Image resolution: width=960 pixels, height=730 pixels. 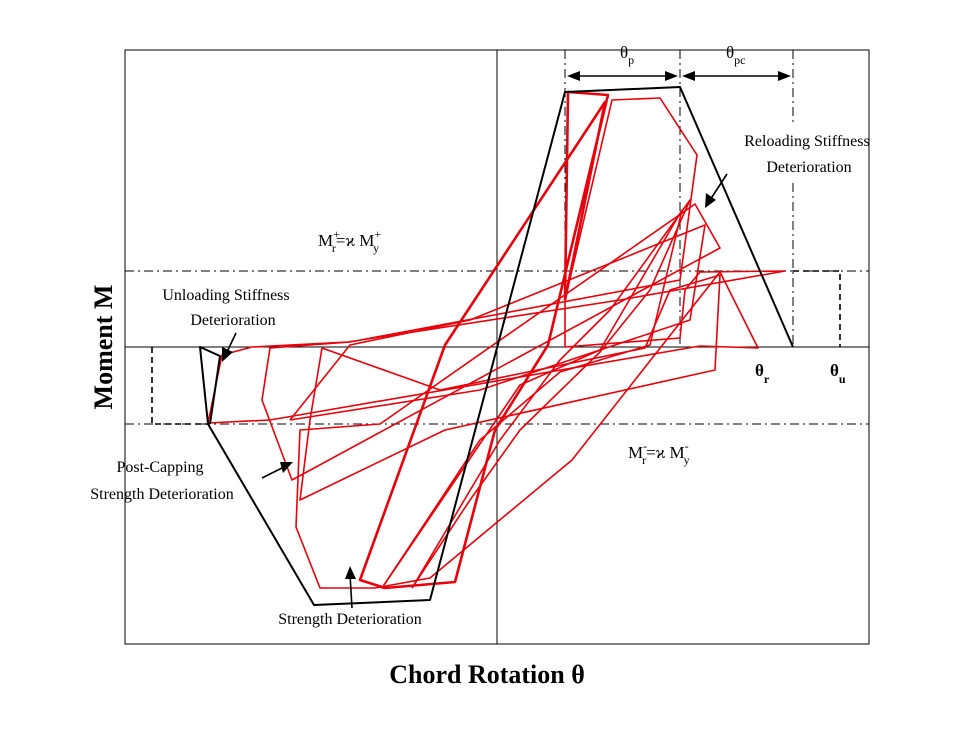 What do you see at coordinates (227, 308) in the screenshot?
I see `unloading-annotation: Unloading Stiffness Deterioration` at bounding box center [227, 308].